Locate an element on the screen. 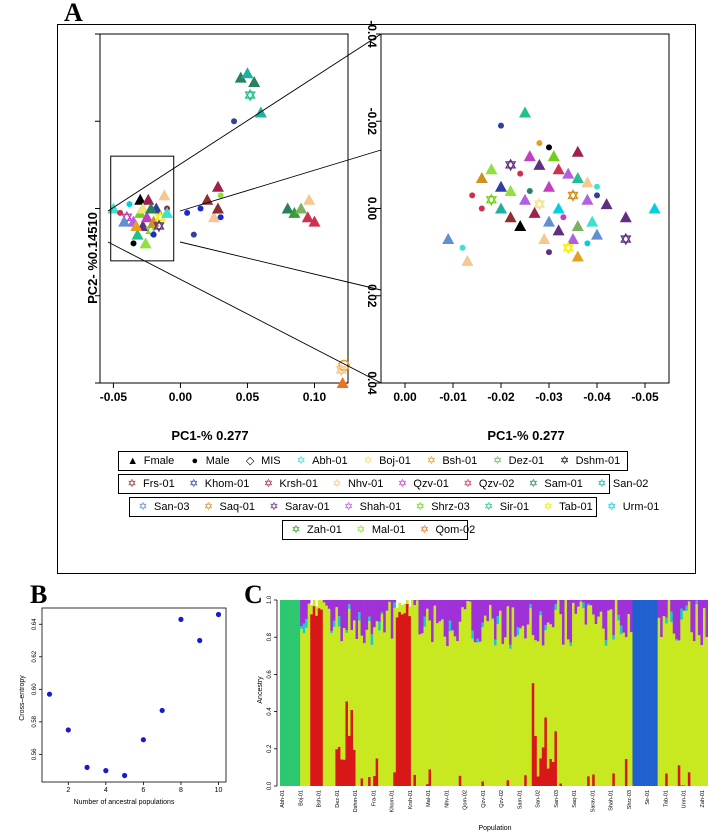 This screenshot has height=835, width=708. legend-label: Shah-01 is located at coordinates (381, 507).